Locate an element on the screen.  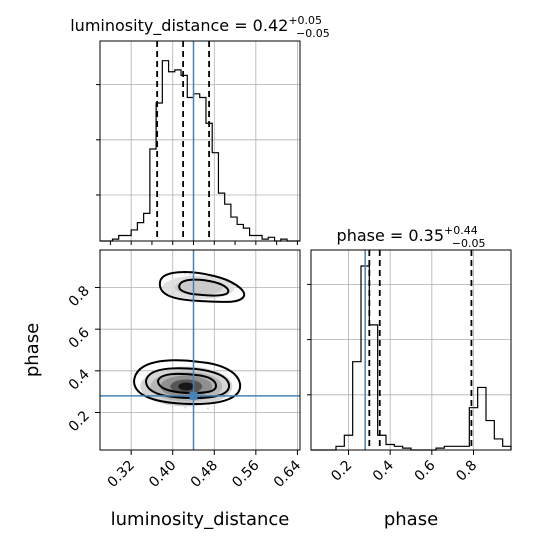
phase-title: phase = 0.35+0.44 −0.05 is located at coordinates (411, 237).